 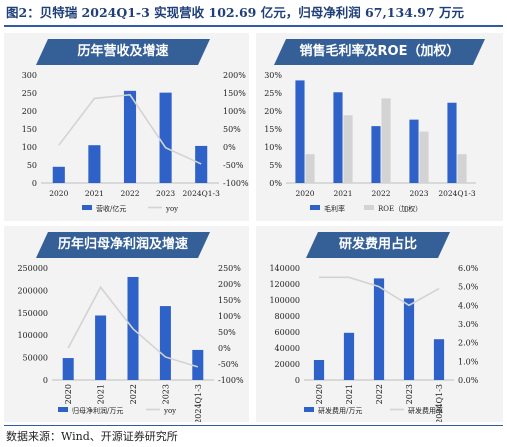 I want to click on y-tick-label: 50000, so click(x=35, y=358).